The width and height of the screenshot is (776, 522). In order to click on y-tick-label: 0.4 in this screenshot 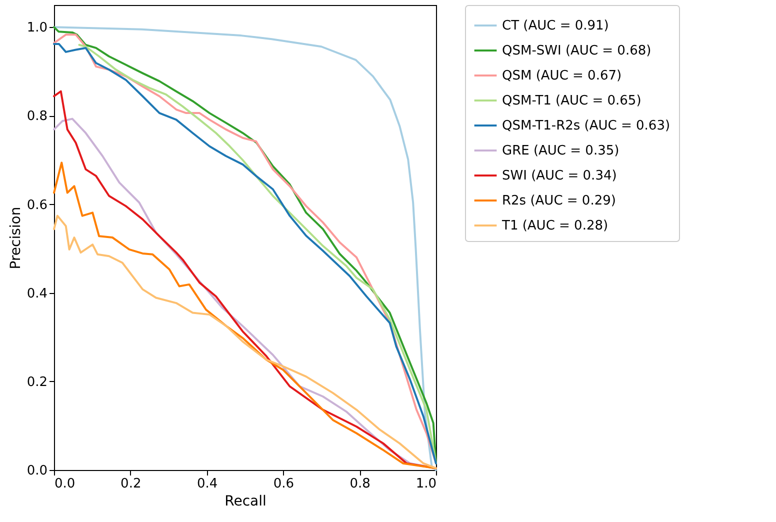, I will do `click(37, 294)`.